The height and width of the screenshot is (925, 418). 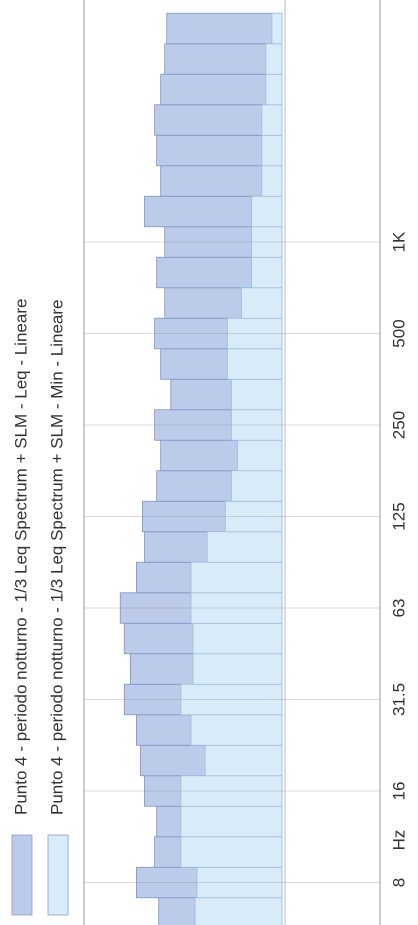 What do you see at coordinates (398, 333) in the screenshot?
I see `x-tick-label: 500` at bounding box center [398, 333].